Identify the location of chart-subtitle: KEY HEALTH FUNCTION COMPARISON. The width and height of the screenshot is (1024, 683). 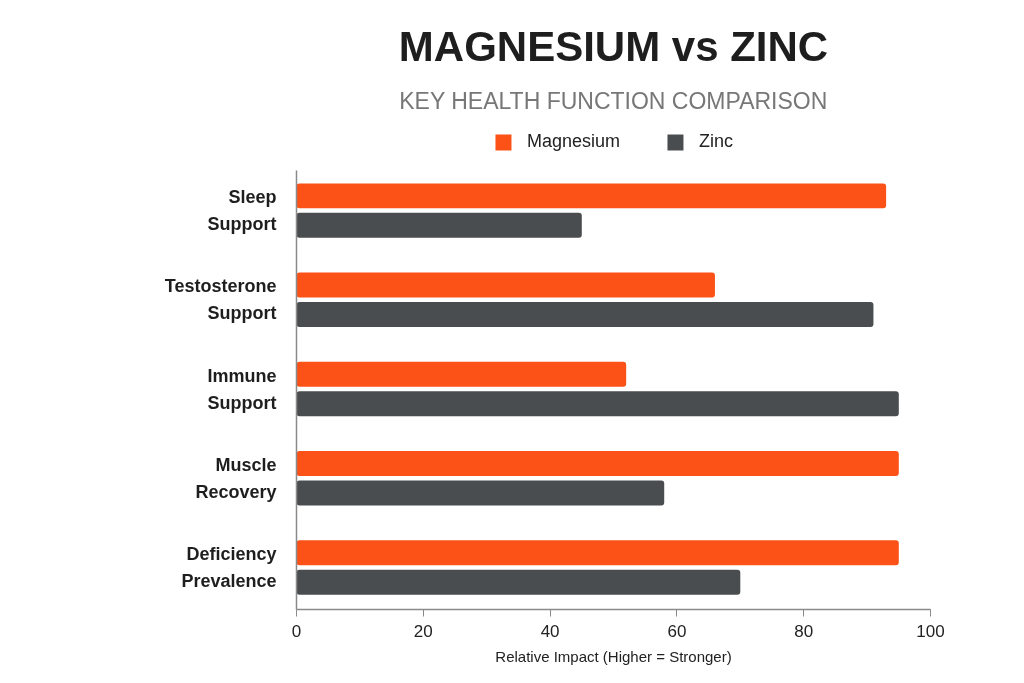
(613, 100).